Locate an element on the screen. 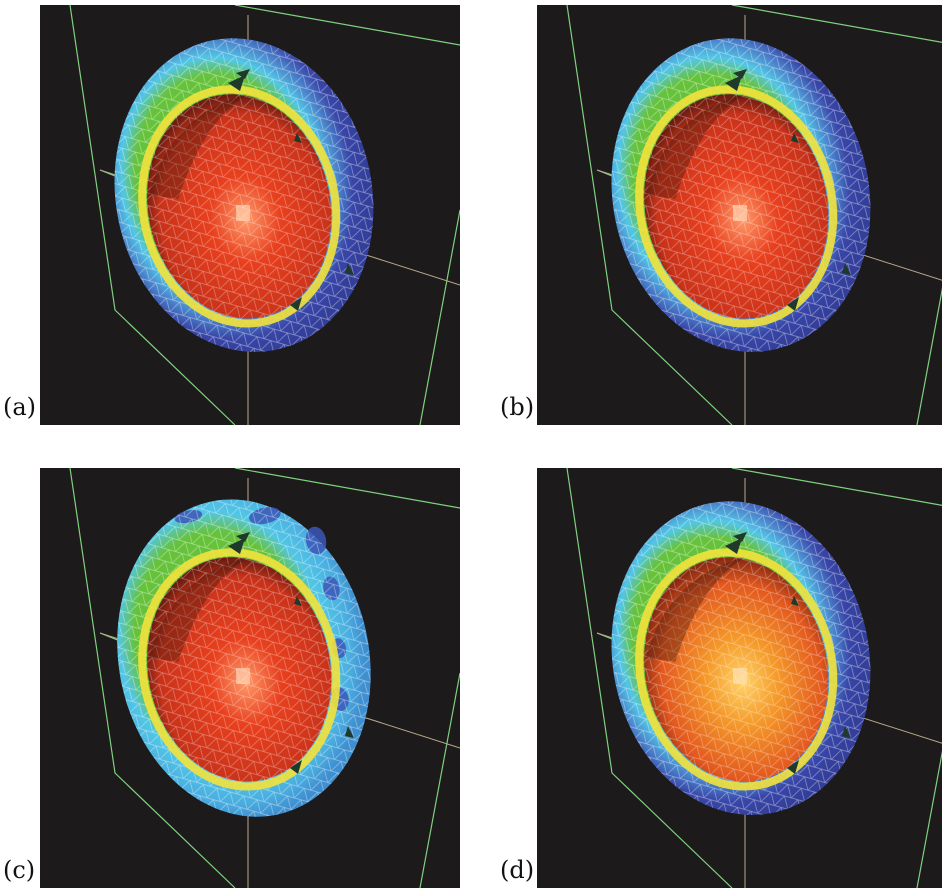  caption-a: (a) is located at coordinates (20, 407).